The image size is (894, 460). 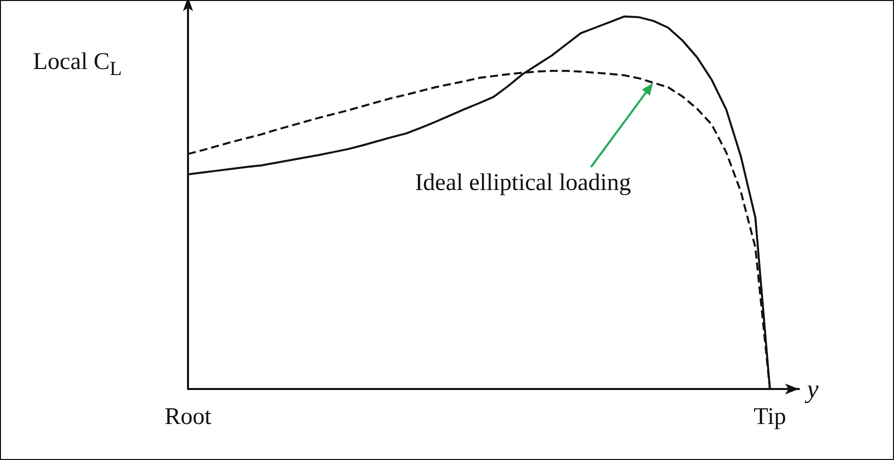 What do you see at coordinates (188, 417) in the screenshot?
I see `x-tick-label: Root` at bounding box center [188, 417].